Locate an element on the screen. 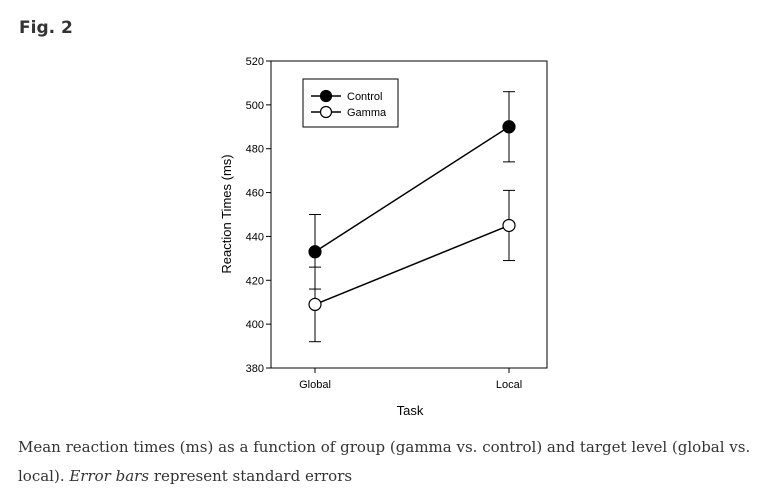 Image resolution: width=770 pixels, height=499 pixels. series-line-control is located at coordinates (412, 189).